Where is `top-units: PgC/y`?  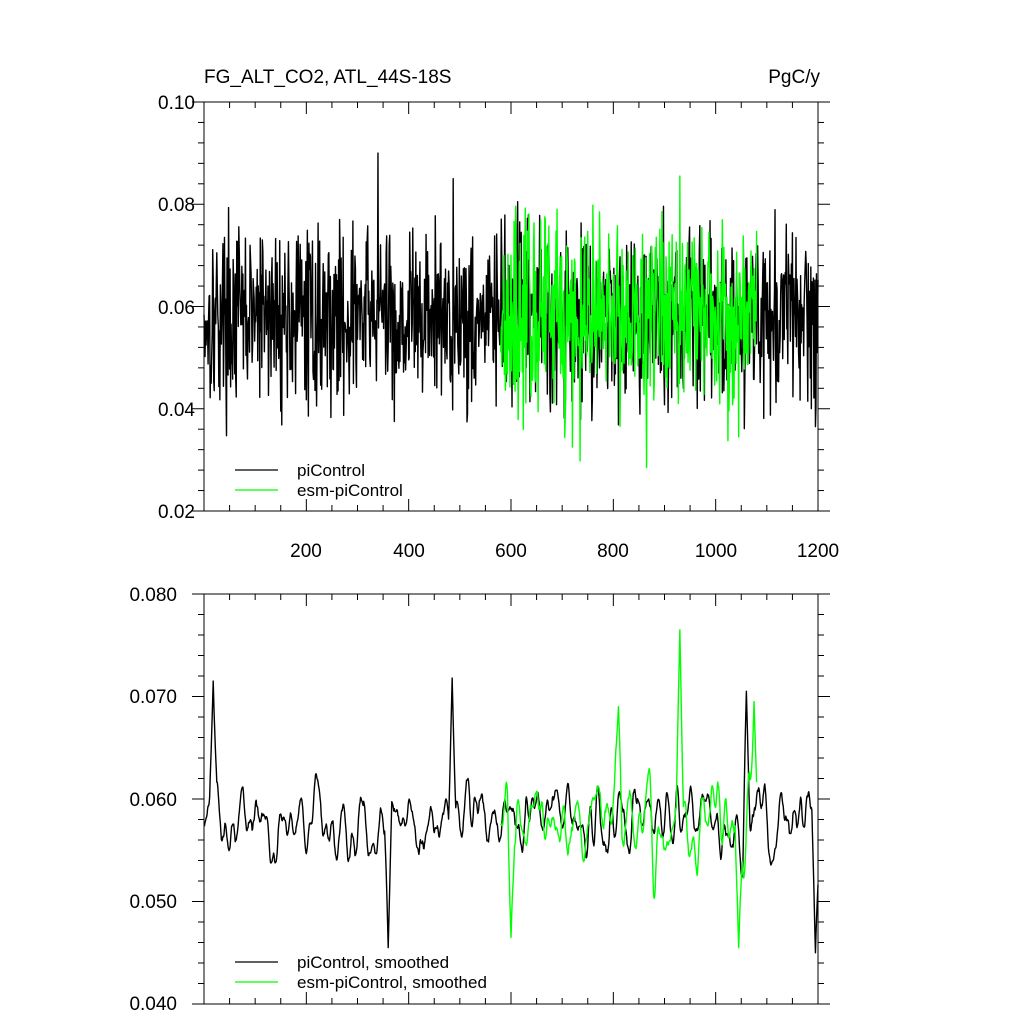 top-units: PgC/y is located at coordinates (794, 77).